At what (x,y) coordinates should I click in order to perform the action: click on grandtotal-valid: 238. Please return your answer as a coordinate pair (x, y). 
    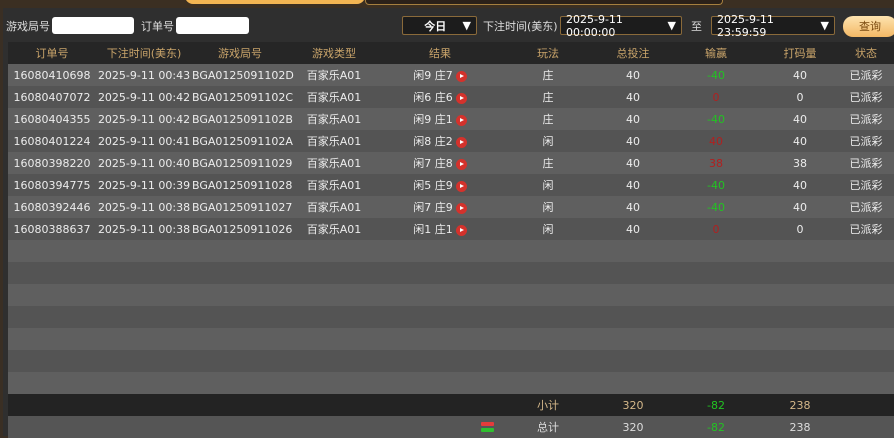
    Looking at the image, I should click on (800, 427).